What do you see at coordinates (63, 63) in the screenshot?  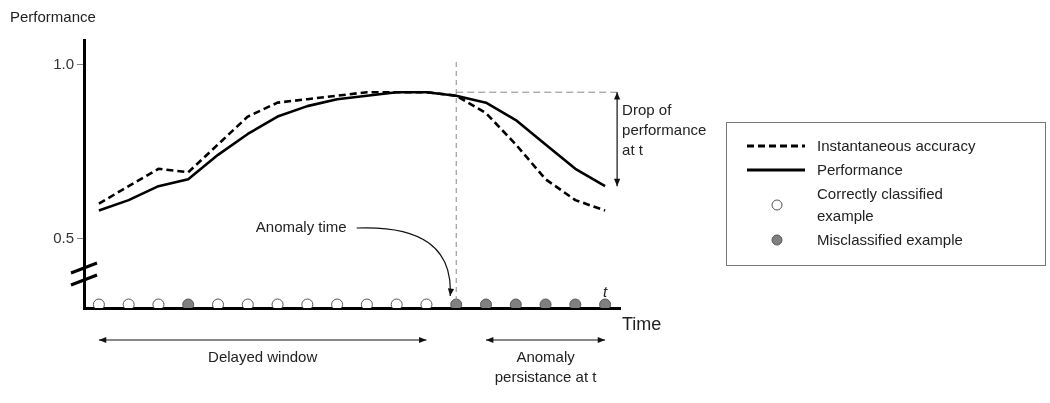 I see `y-tick-label: 1.0` at bounding box center [63, 63].